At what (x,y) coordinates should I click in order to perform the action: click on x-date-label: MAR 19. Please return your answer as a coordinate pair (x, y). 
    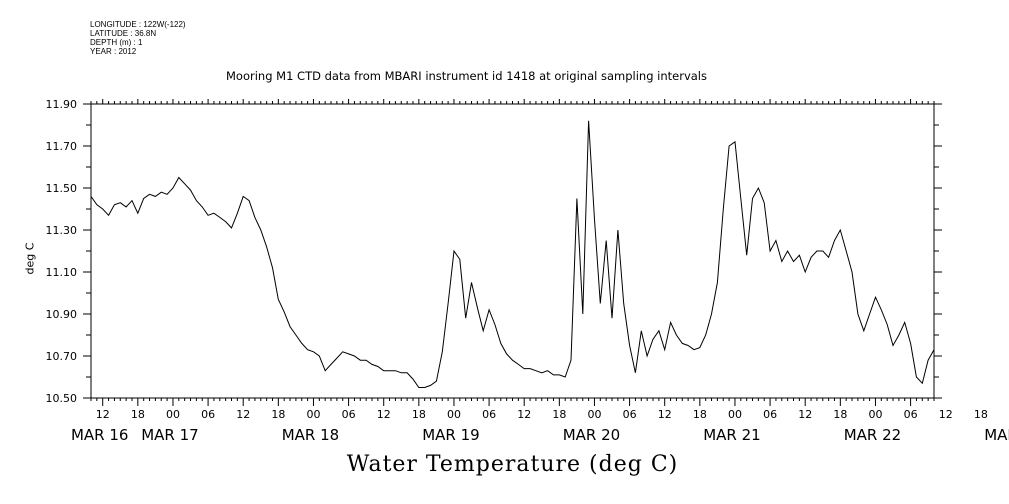
    Looking at the image, I should click on (450, 435).